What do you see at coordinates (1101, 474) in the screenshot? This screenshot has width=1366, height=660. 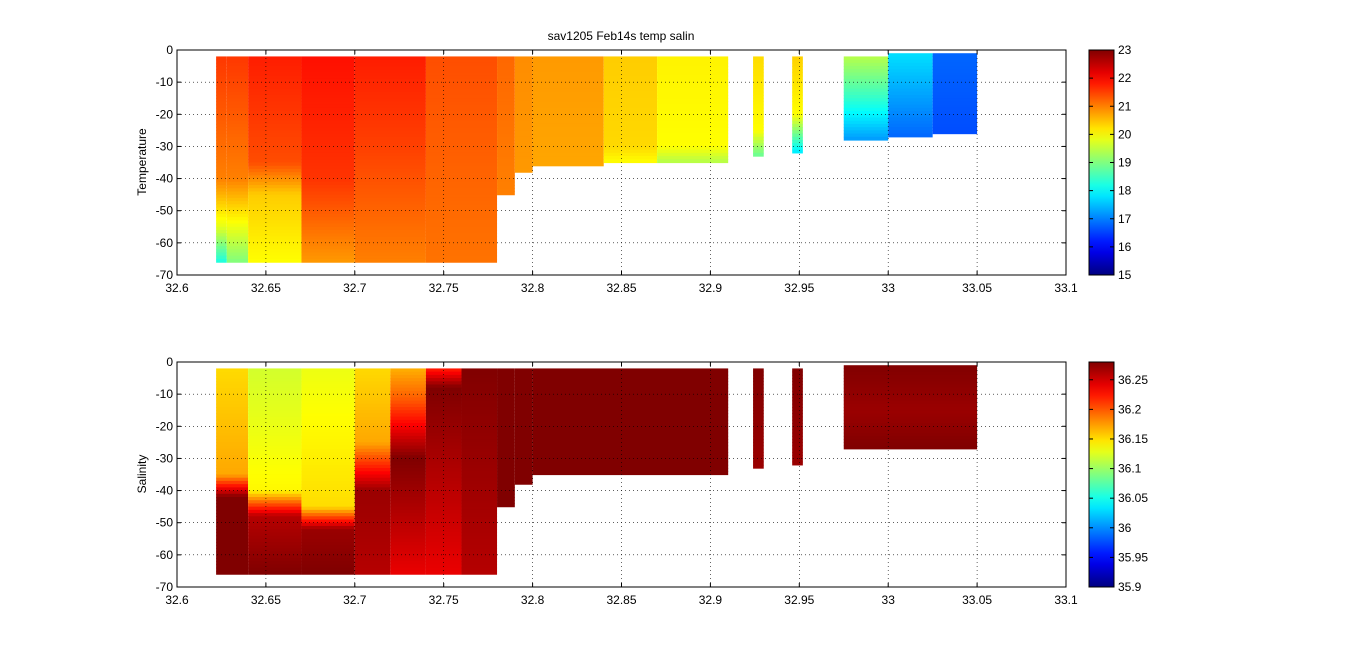 I see `salinity-colorbar-fill` at bounding box center [1101, 474].